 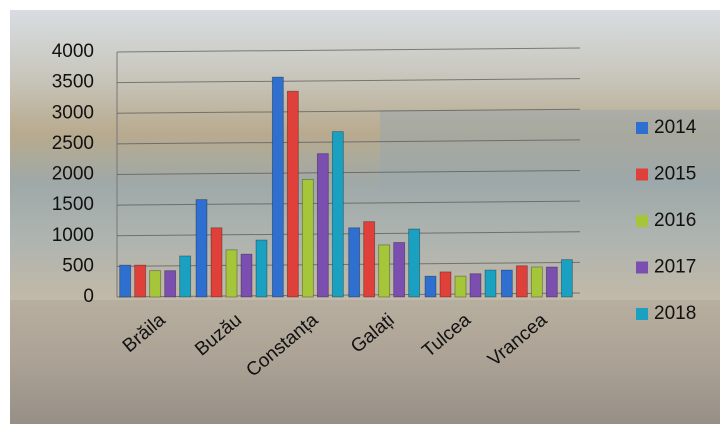 What do you see at coordinates (73, 82) in the screenshot?
I see `y-tick-label: 3500` at bounding box center [73, 82].